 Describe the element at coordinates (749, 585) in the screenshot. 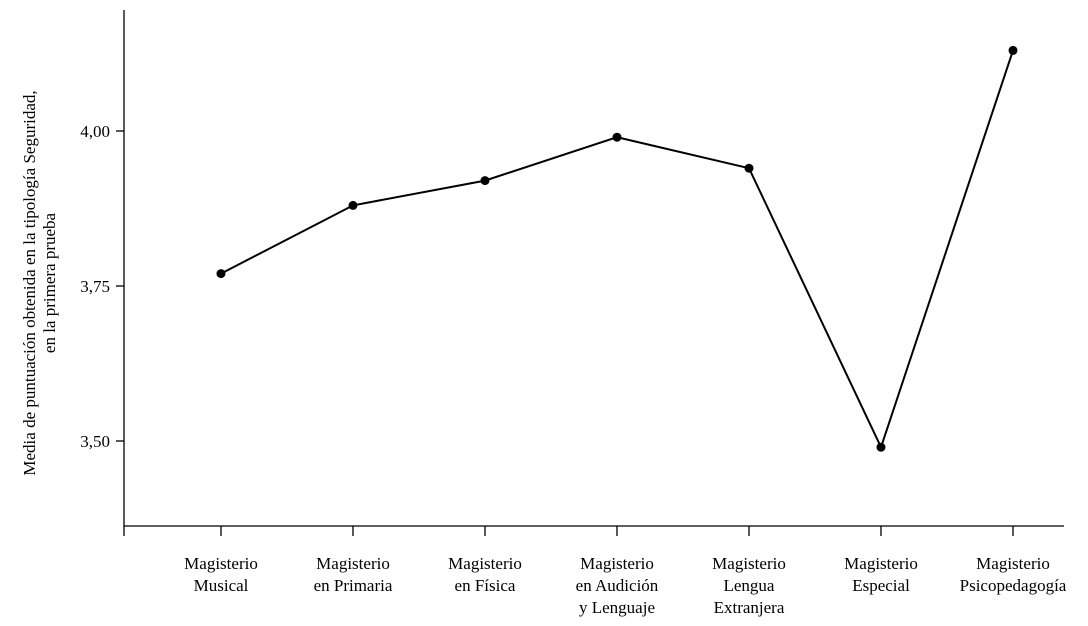

I see `x-tick-label: Magisterio Lengua Extranjera` at that location.